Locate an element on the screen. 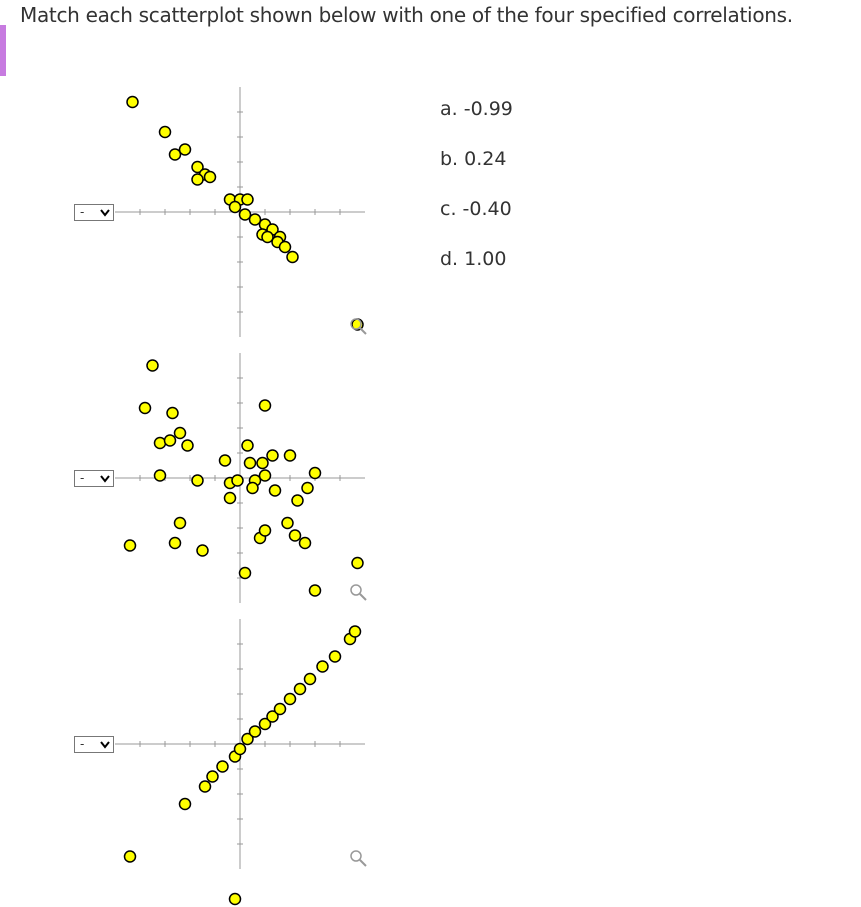  option: d. 1.00 is located at coordinates (473, 259).